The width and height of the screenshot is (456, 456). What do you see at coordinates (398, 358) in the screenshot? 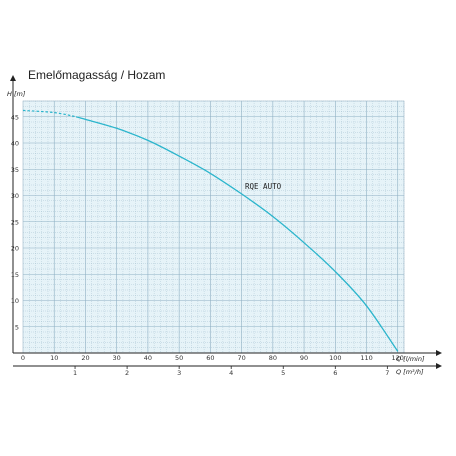
I see `x-tick-label: 120` at bounding box center [398, 358].